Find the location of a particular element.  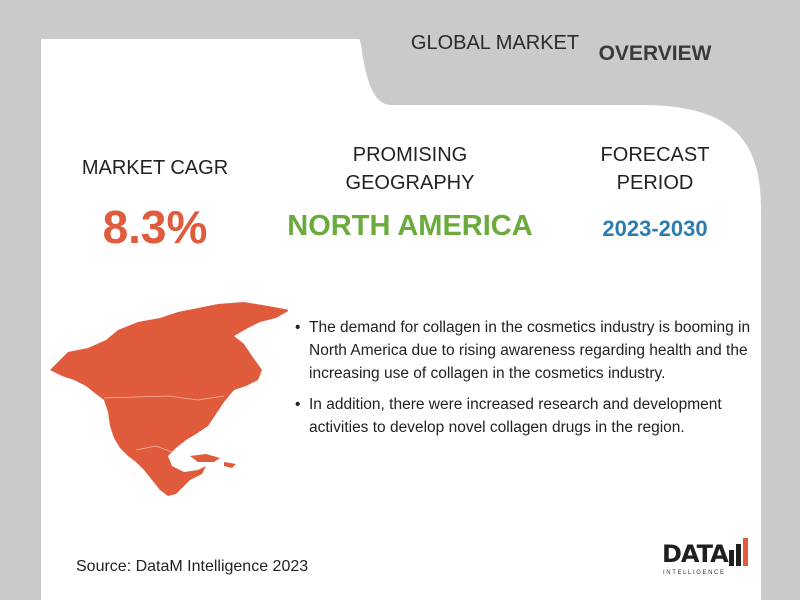

forecast-period-label: FORECAST PERIOD is located at coordinates (655, 169).